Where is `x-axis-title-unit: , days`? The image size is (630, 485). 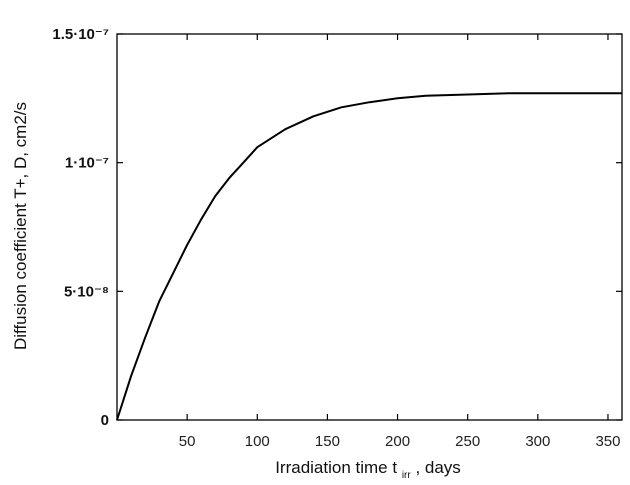
x-axis-title-unit: , days is located at coordinates (437, 467).